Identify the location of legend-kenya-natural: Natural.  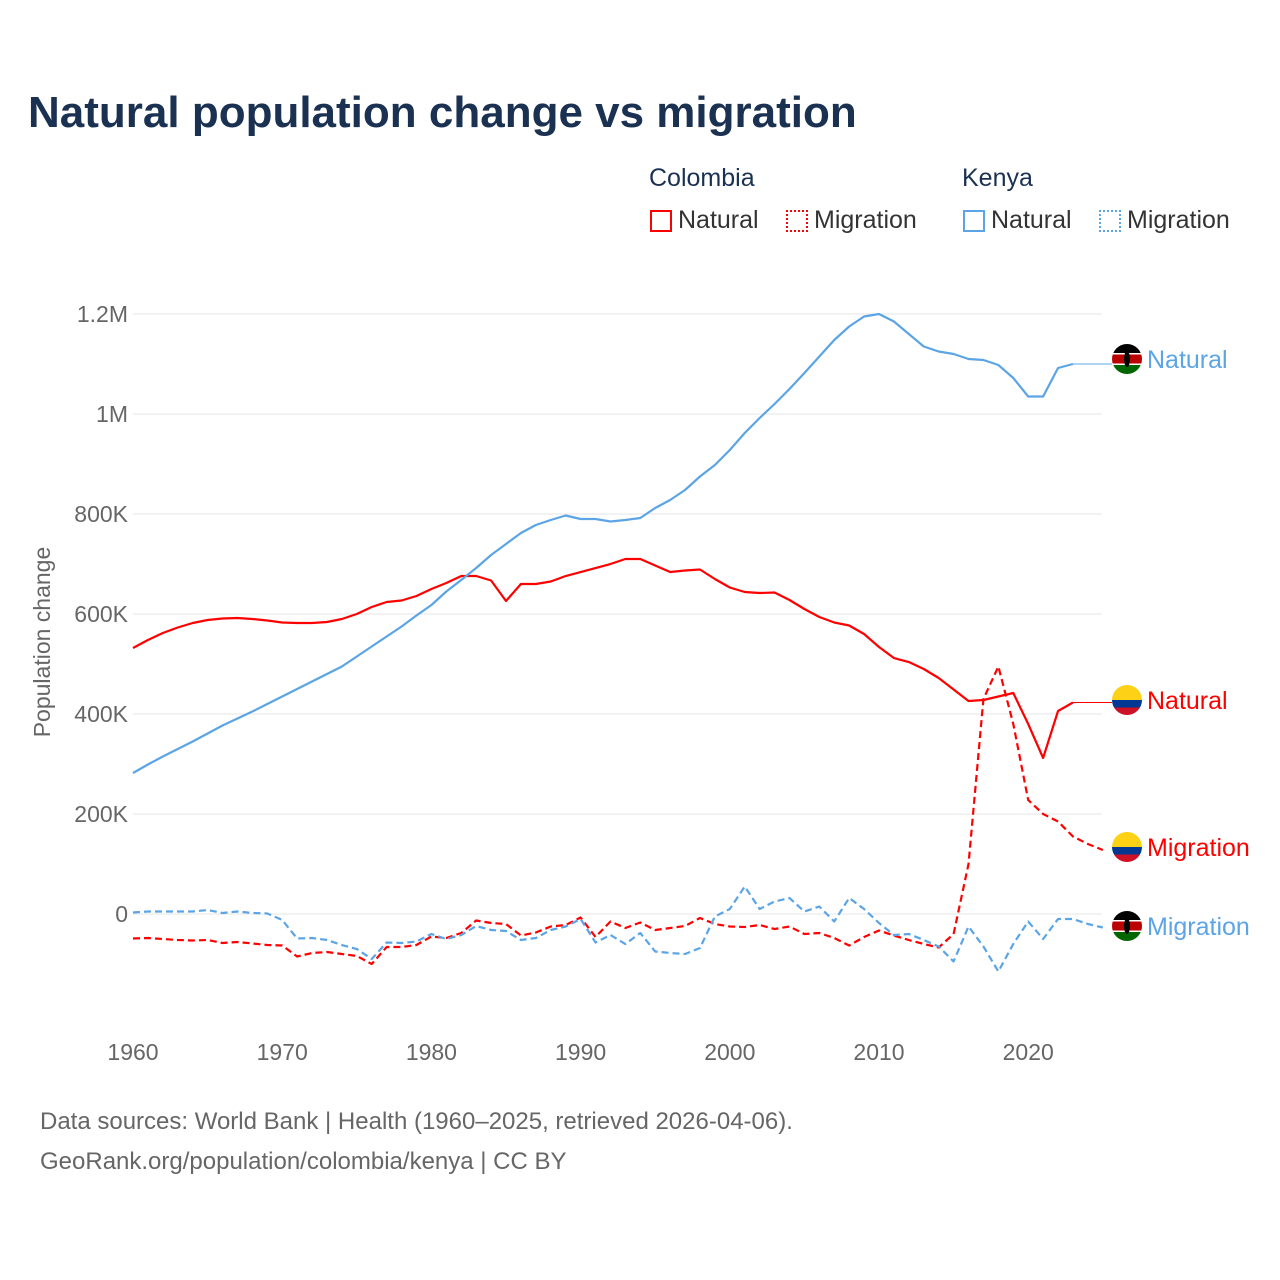
(1017, 220).